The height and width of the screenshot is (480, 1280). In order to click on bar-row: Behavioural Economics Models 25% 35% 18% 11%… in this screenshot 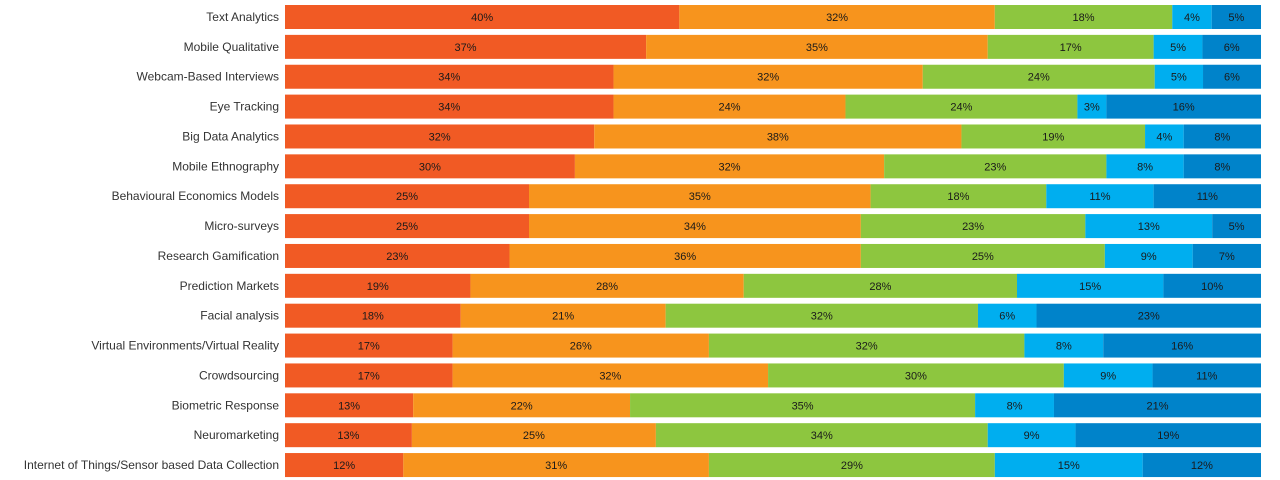, I will do `click(686, 196)`.